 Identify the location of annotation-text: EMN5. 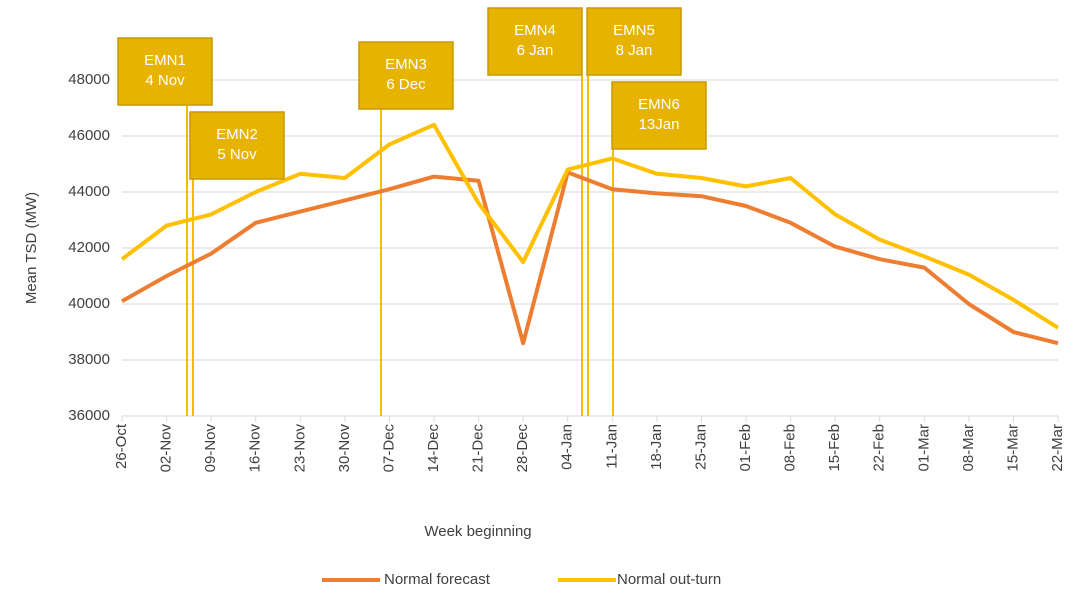
(634, 30).